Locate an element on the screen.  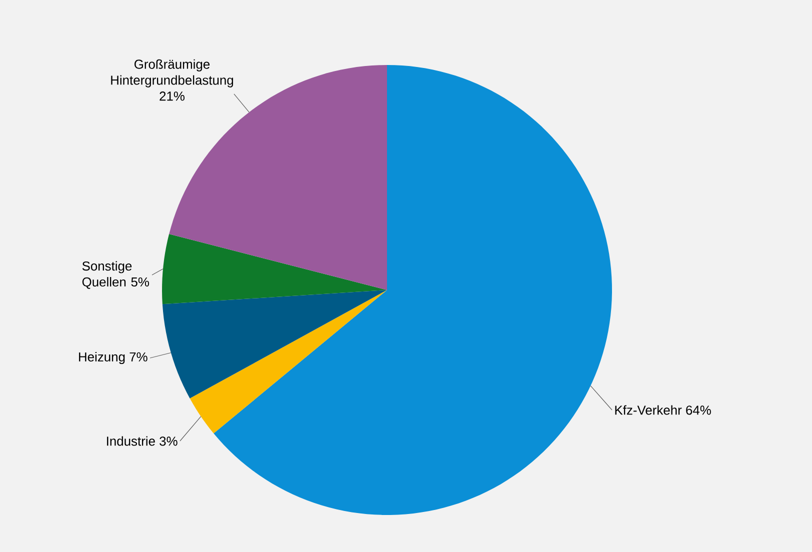
data-label: 21% is located at coordinates (172, 96).